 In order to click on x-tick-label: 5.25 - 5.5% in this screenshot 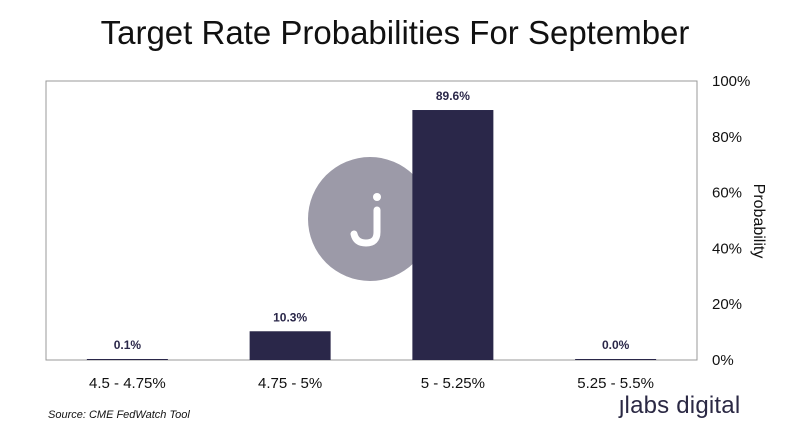, I will do `click(615, 383)`.